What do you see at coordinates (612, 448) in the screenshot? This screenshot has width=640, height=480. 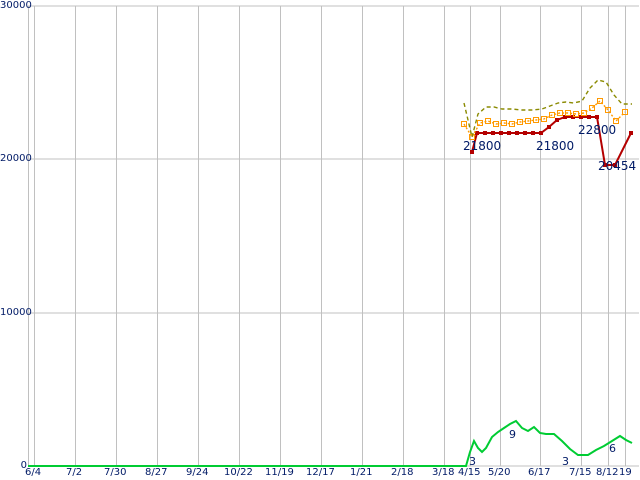 I see `volume-annotation: 6` at bounding box center [612, 448].